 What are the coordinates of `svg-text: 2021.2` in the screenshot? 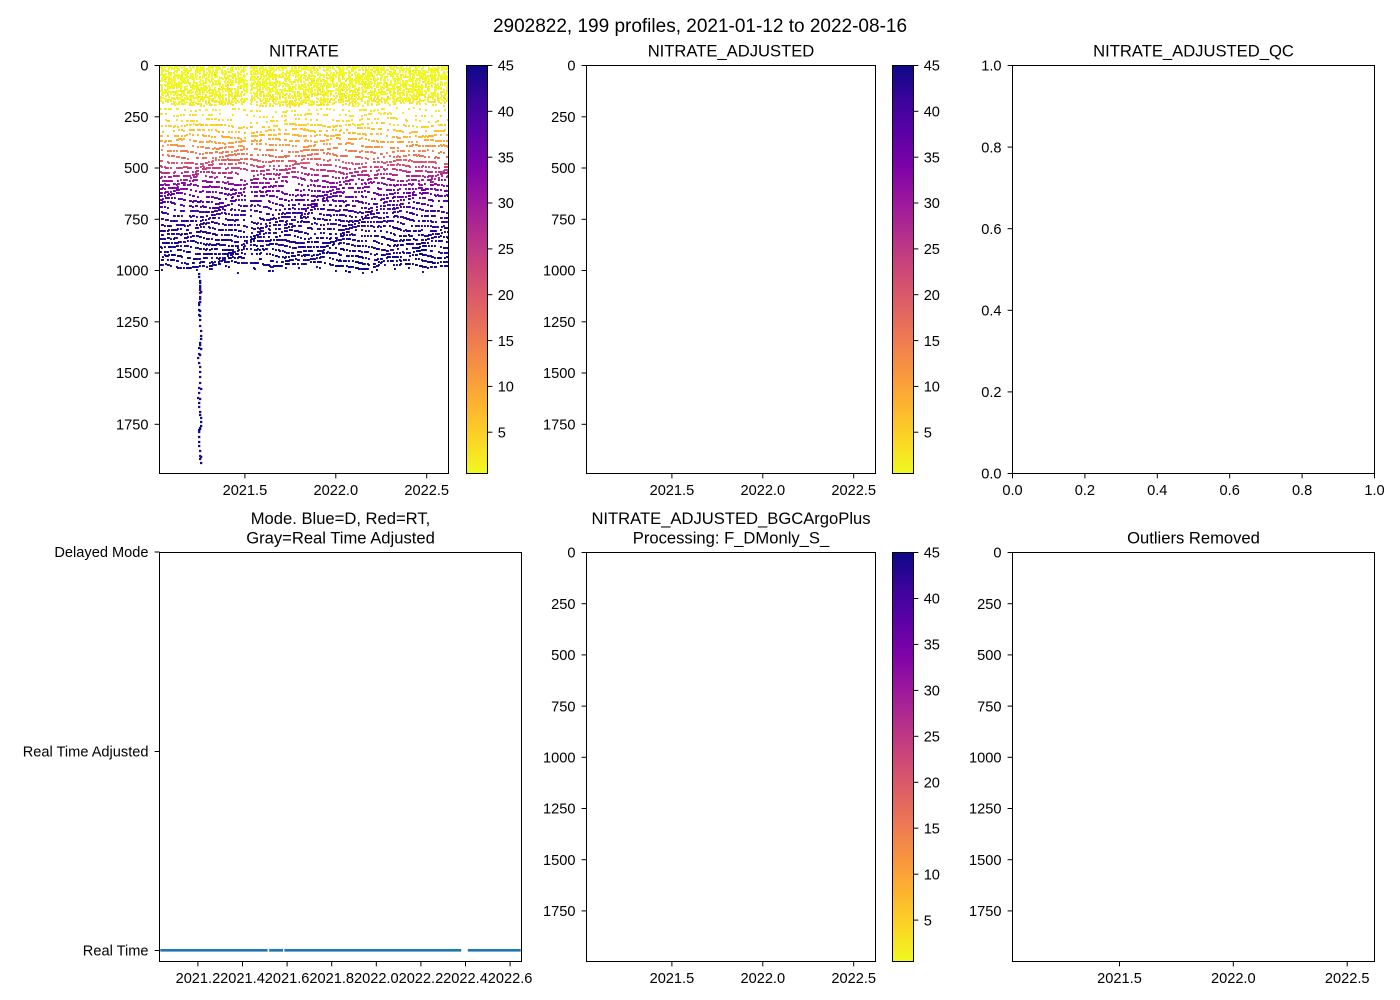 It's located at (198, 979).